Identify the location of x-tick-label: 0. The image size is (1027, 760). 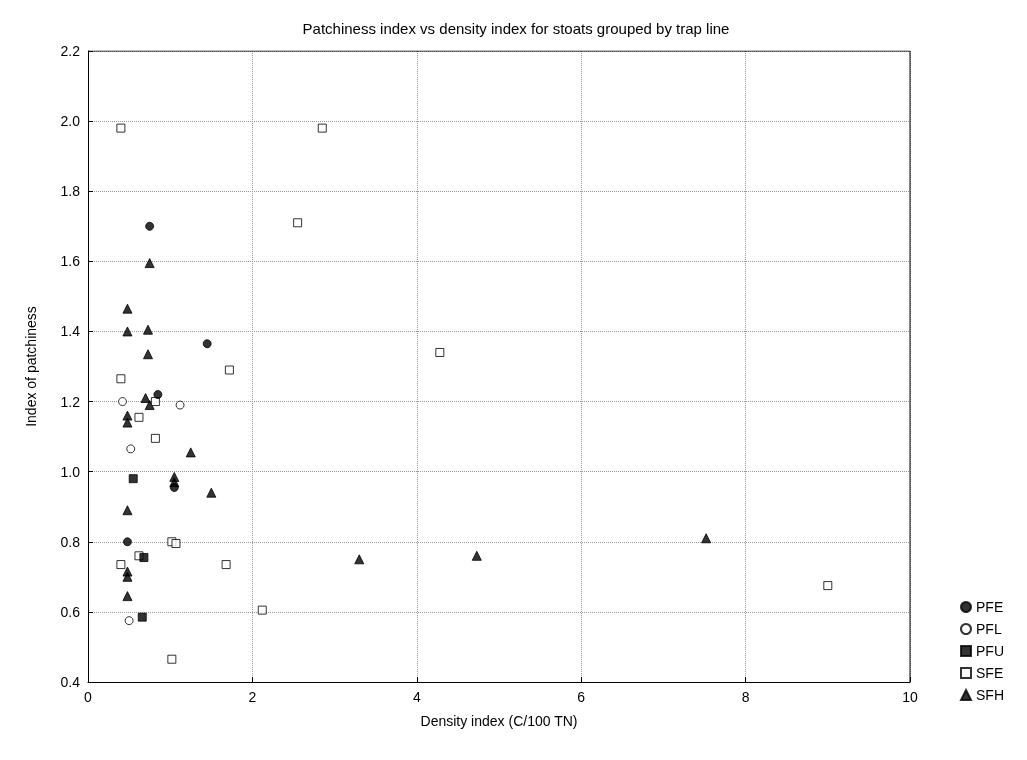
(88, 697).